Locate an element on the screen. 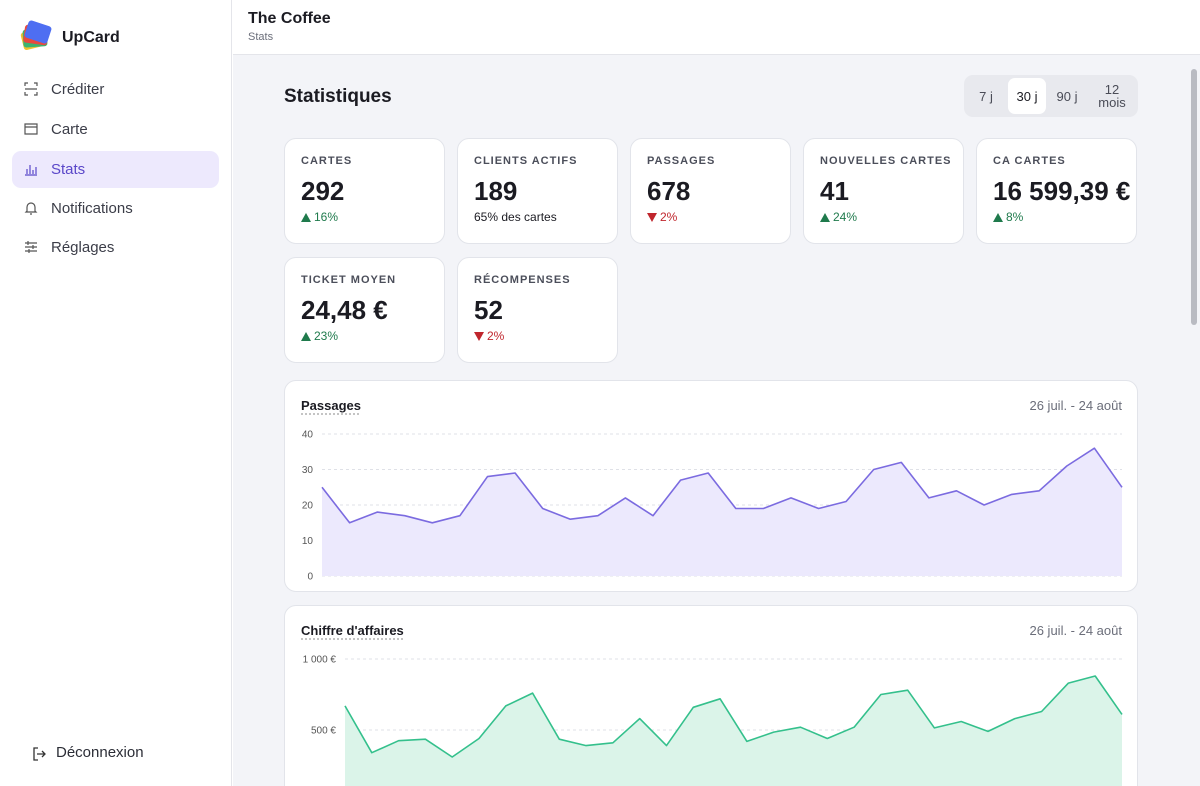  scrollbar is located at coordinates (1194, 420).